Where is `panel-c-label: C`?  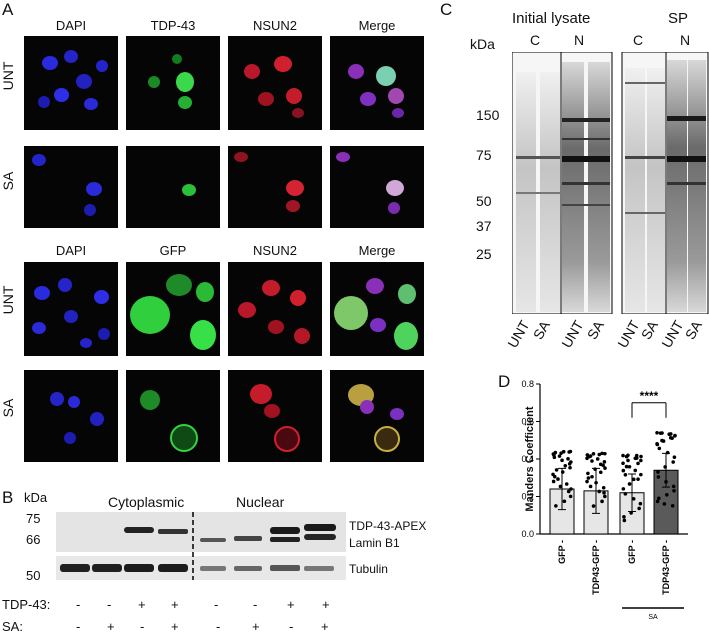
panel-c-label: C is located at coordinates (446, 9).